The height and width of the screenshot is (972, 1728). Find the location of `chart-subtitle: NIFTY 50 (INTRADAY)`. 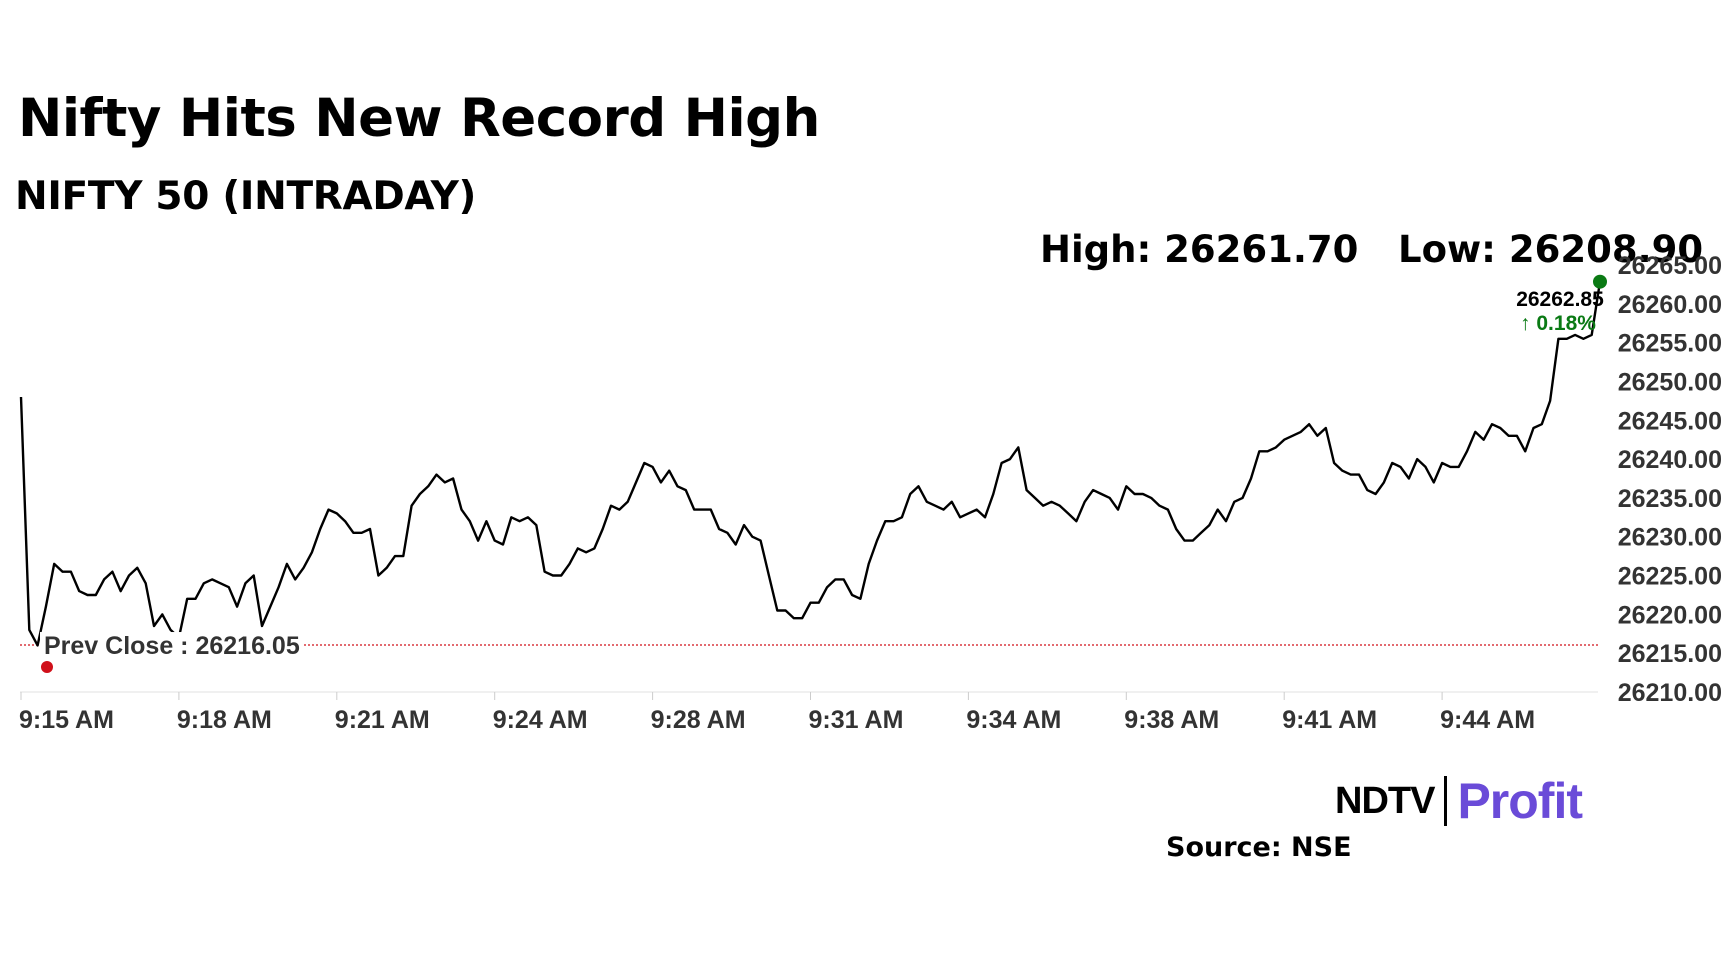

chart-subtitle: NIFTY 50 (INTRADAY) is located at coordinates (246, 196).